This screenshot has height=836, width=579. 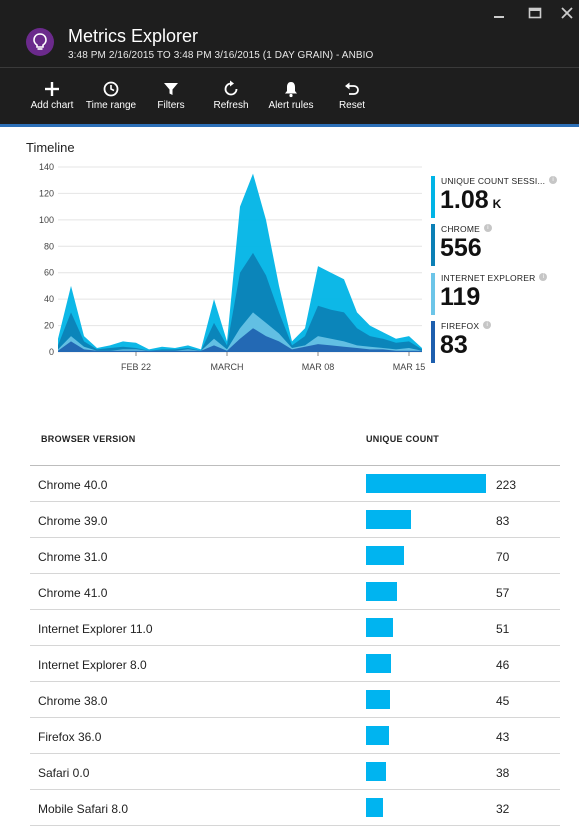 I want to click on alert-rules-label: Alert rules, so click(x=291, y=105).